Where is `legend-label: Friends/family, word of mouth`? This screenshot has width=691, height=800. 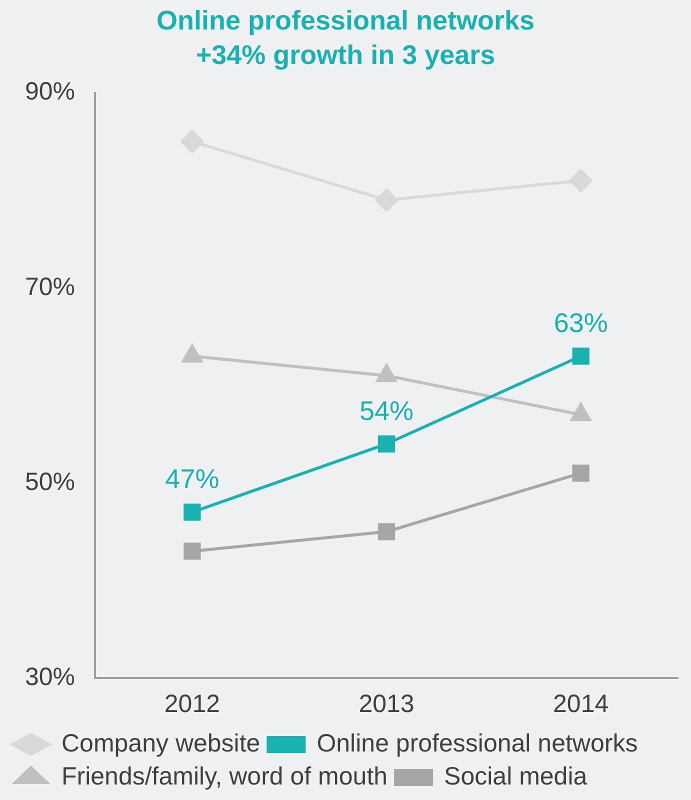 legend-label: Friends/family, word of mouth is located at coordinates (225, 776).